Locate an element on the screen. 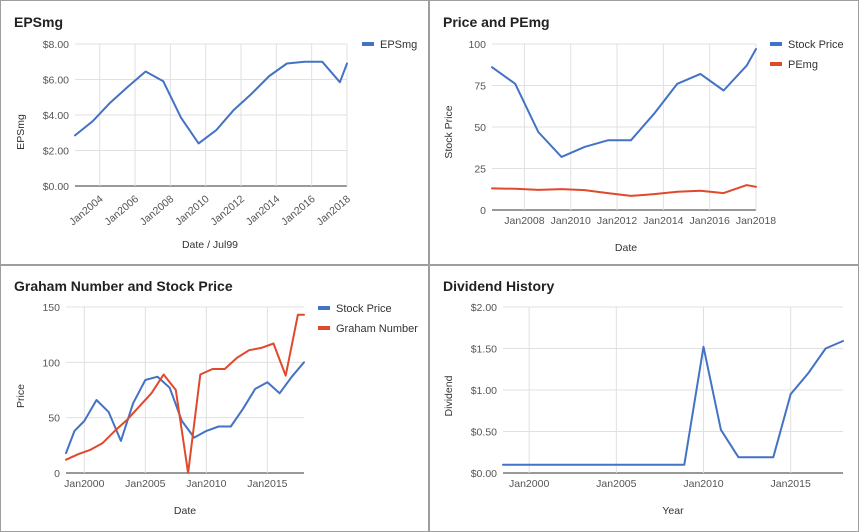 This screenshot has width=859, height=532. legend-label: PEmg is located at coordinates (803, 65).